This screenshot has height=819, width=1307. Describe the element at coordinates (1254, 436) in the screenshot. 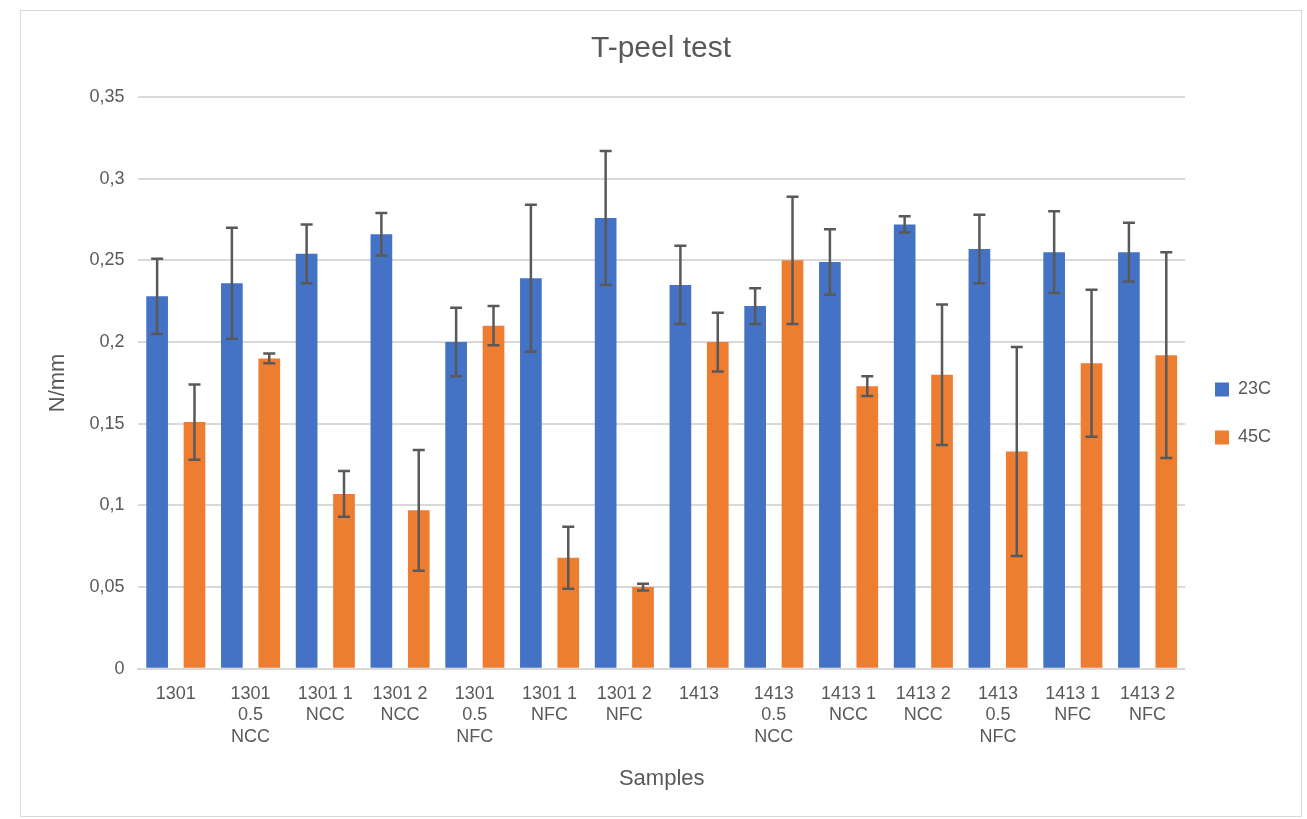

I see `legend-label: 45C` at that location.